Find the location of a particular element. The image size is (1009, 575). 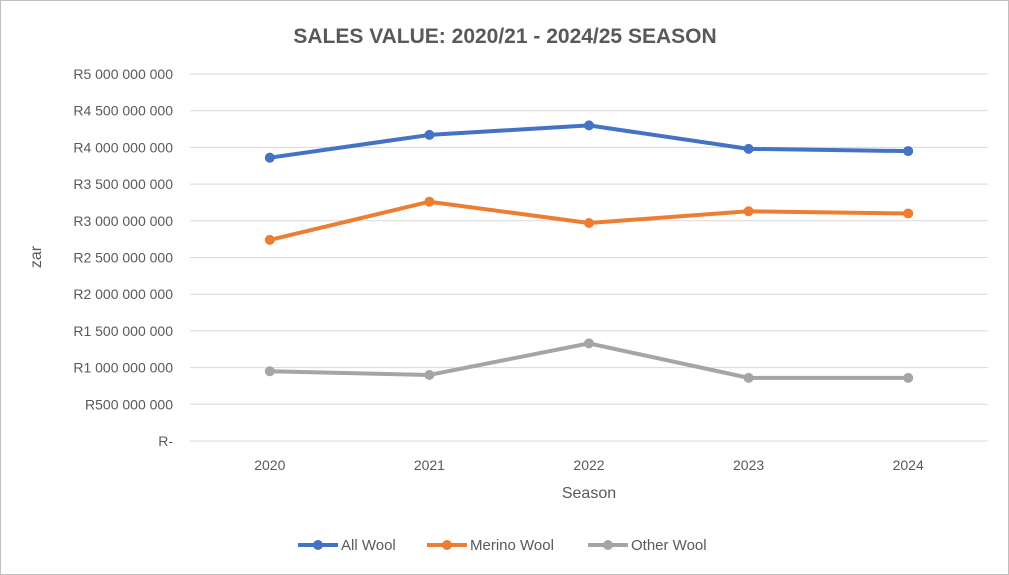

legend-label: All Wool is located at coordinates (368, 545).